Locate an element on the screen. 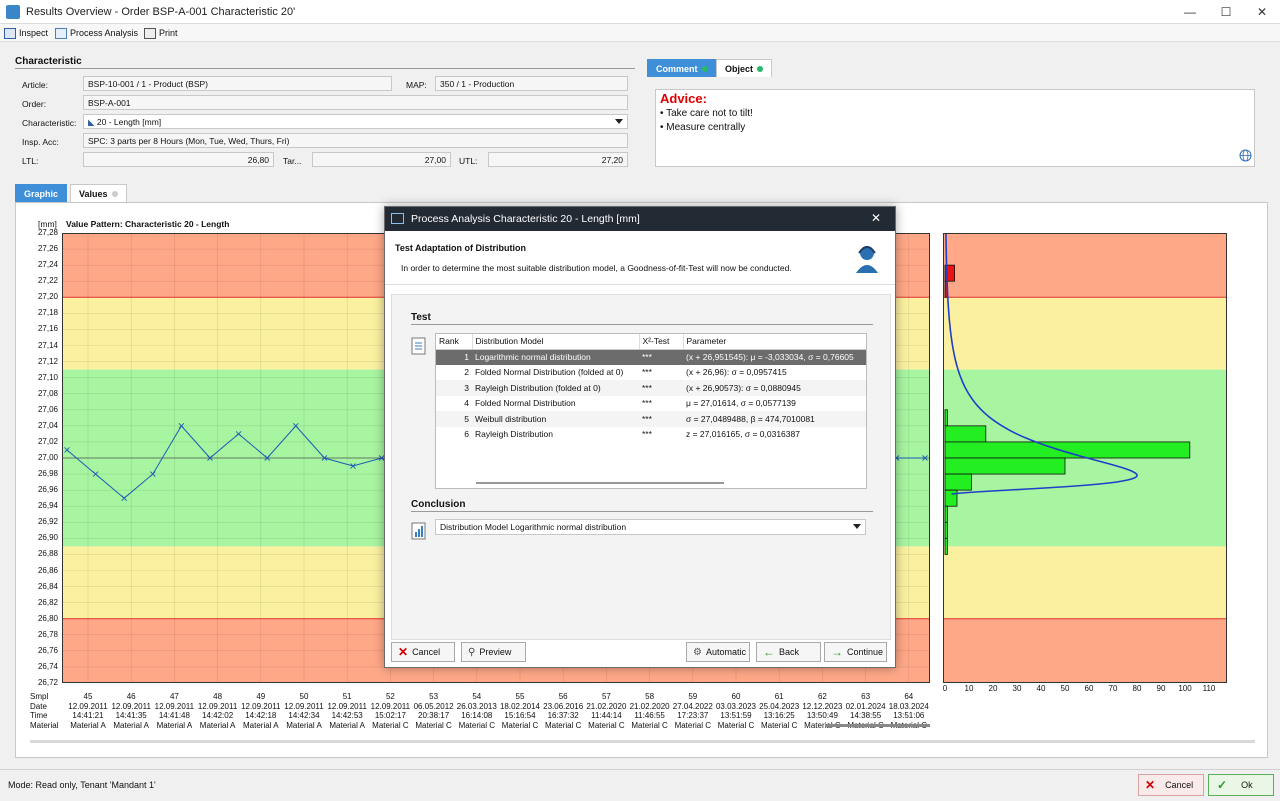 This screenshot has width=1280, height=801. toolbar: Inspect Process Analysis Print is located at coordinates (640, 33).